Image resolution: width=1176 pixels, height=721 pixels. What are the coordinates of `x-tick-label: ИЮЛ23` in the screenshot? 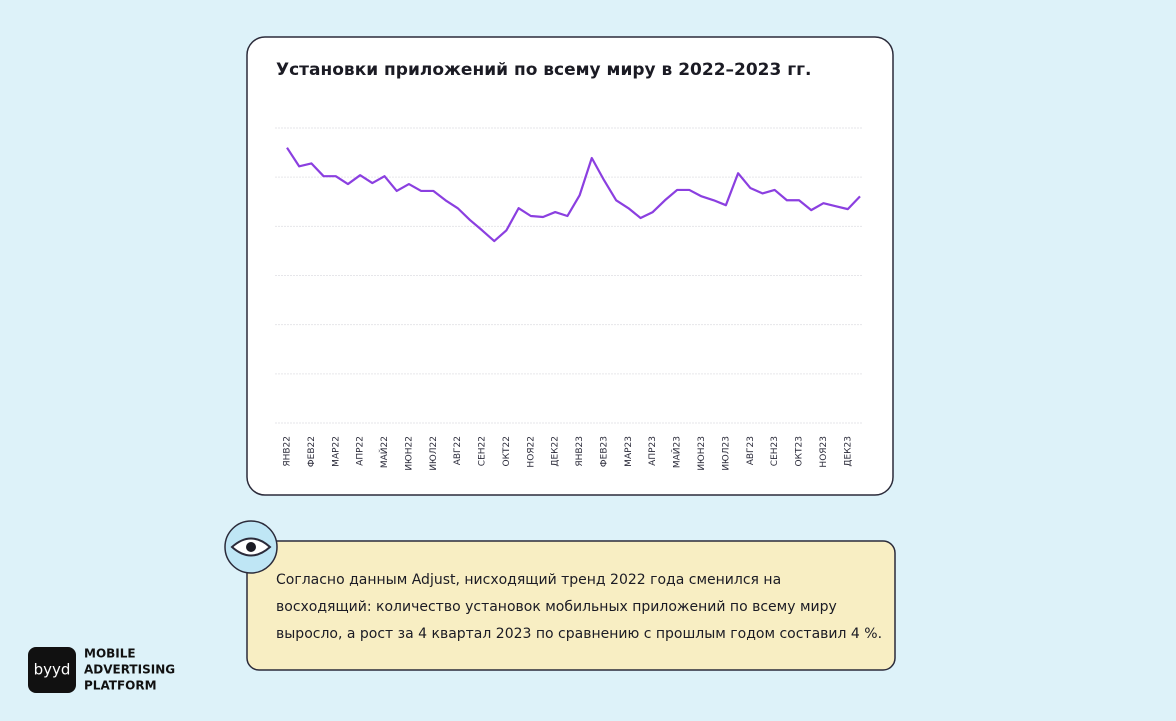 It's located at (726, 453).